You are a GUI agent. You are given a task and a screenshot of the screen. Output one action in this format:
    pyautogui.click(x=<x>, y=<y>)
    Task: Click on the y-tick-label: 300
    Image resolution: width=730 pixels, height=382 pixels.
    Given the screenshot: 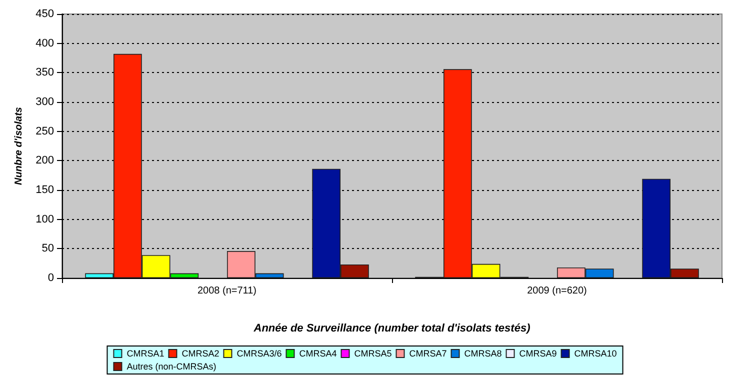 What is the action you would take?
    pyautogui.click(x=45, y=102)
    